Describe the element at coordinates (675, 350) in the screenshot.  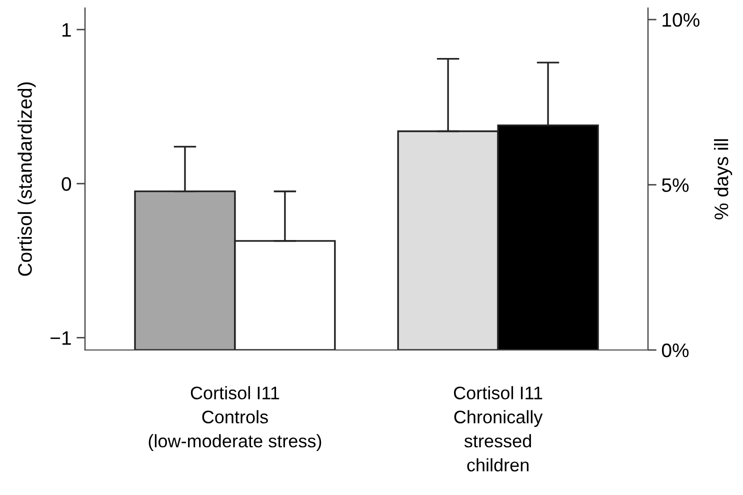
I see `y2-tick-label: 0%` at that location.